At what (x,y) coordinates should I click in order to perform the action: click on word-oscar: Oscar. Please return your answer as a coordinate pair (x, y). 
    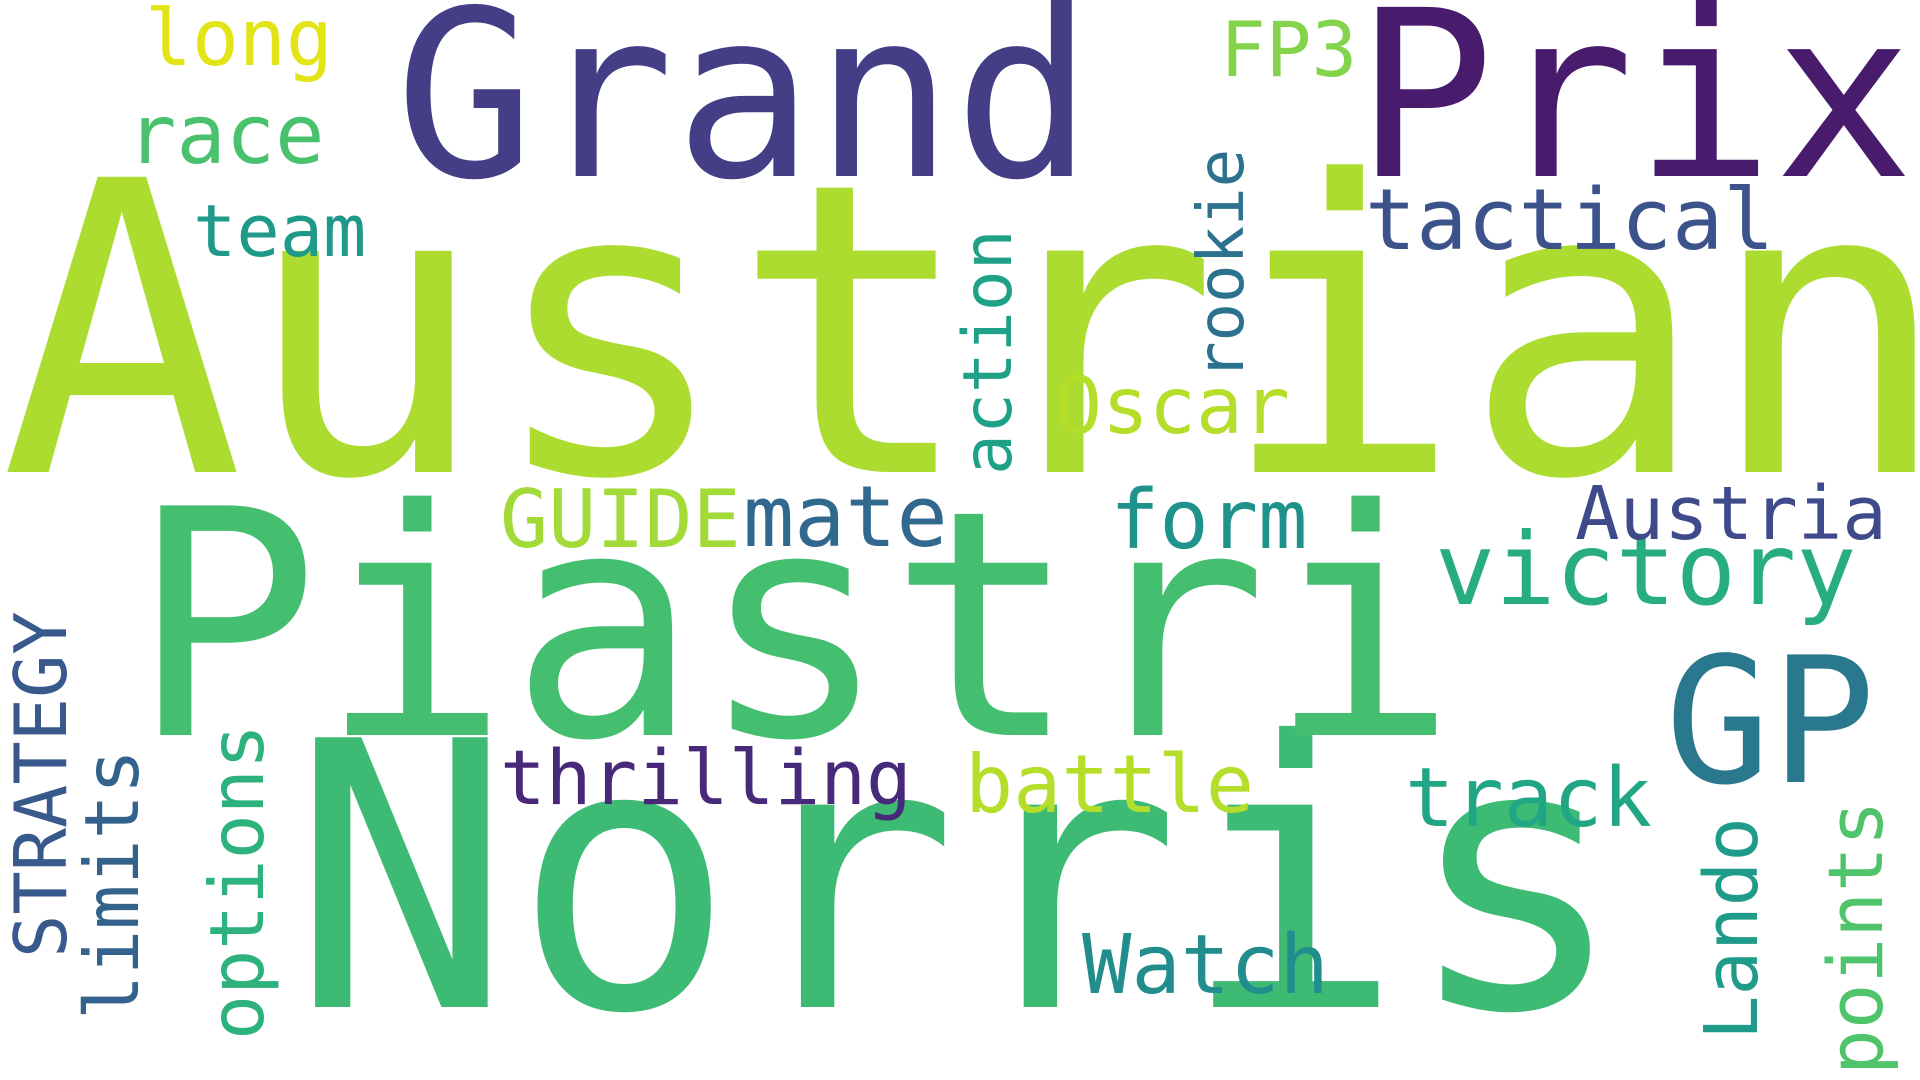
    Looking at the image, I should click on (1172, 407).